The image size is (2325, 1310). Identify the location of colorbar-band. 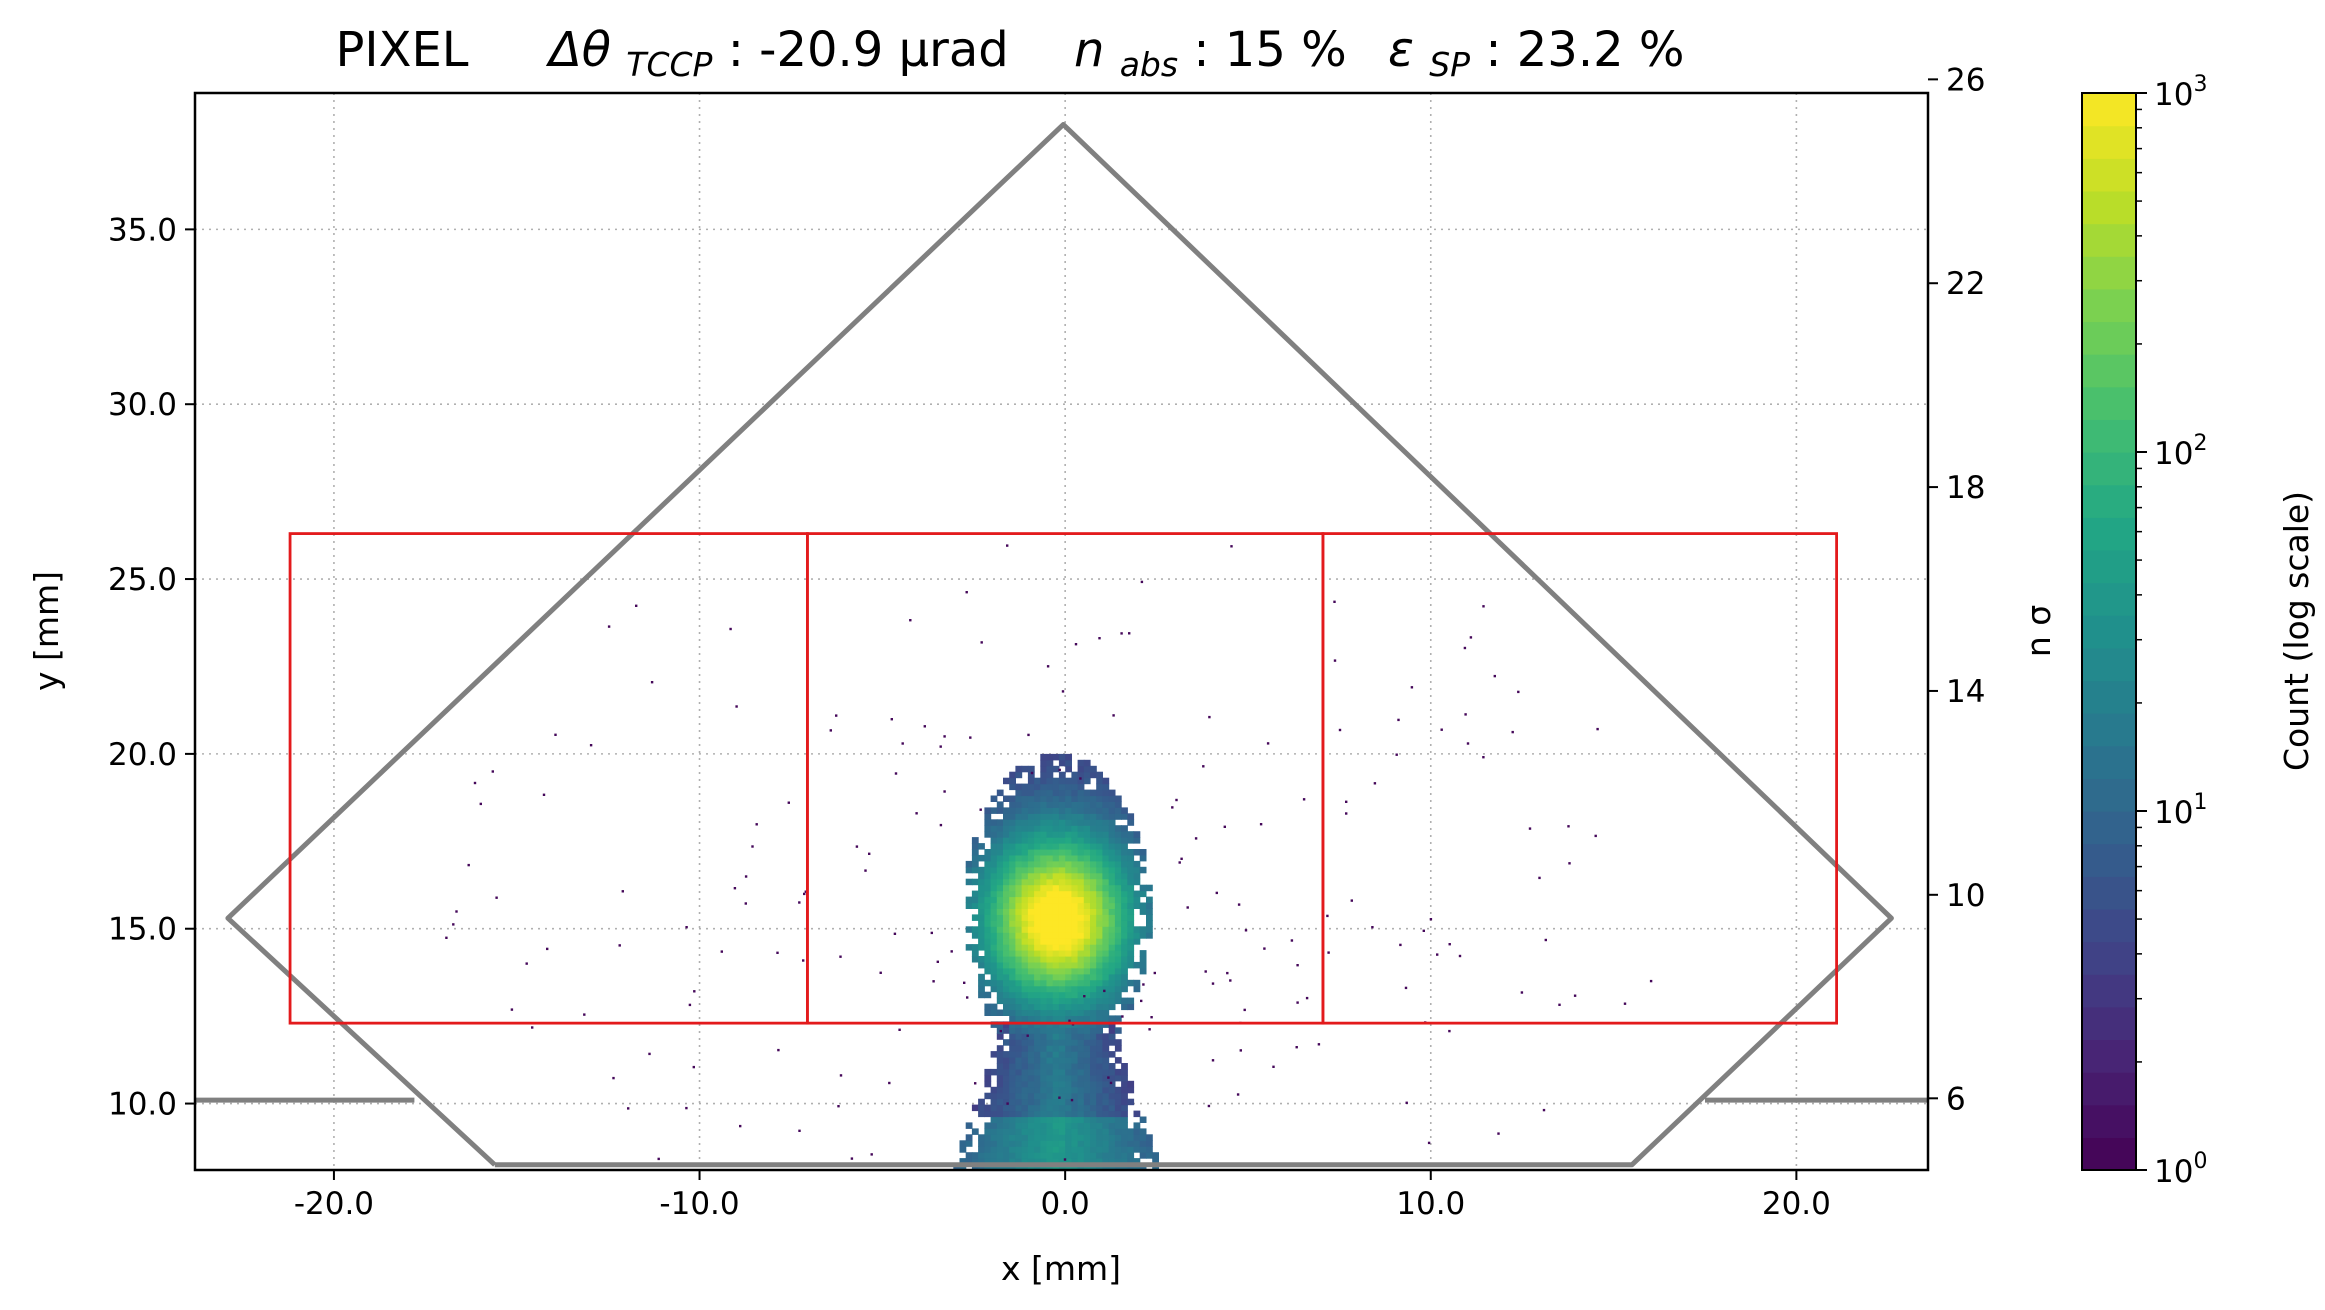
(2109, 338).